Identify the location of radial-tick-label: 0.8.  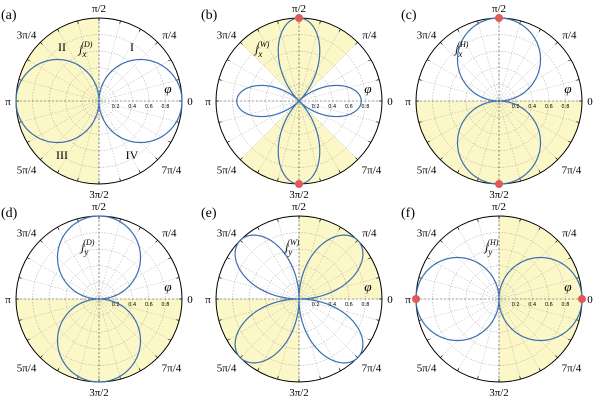
(365, 107).